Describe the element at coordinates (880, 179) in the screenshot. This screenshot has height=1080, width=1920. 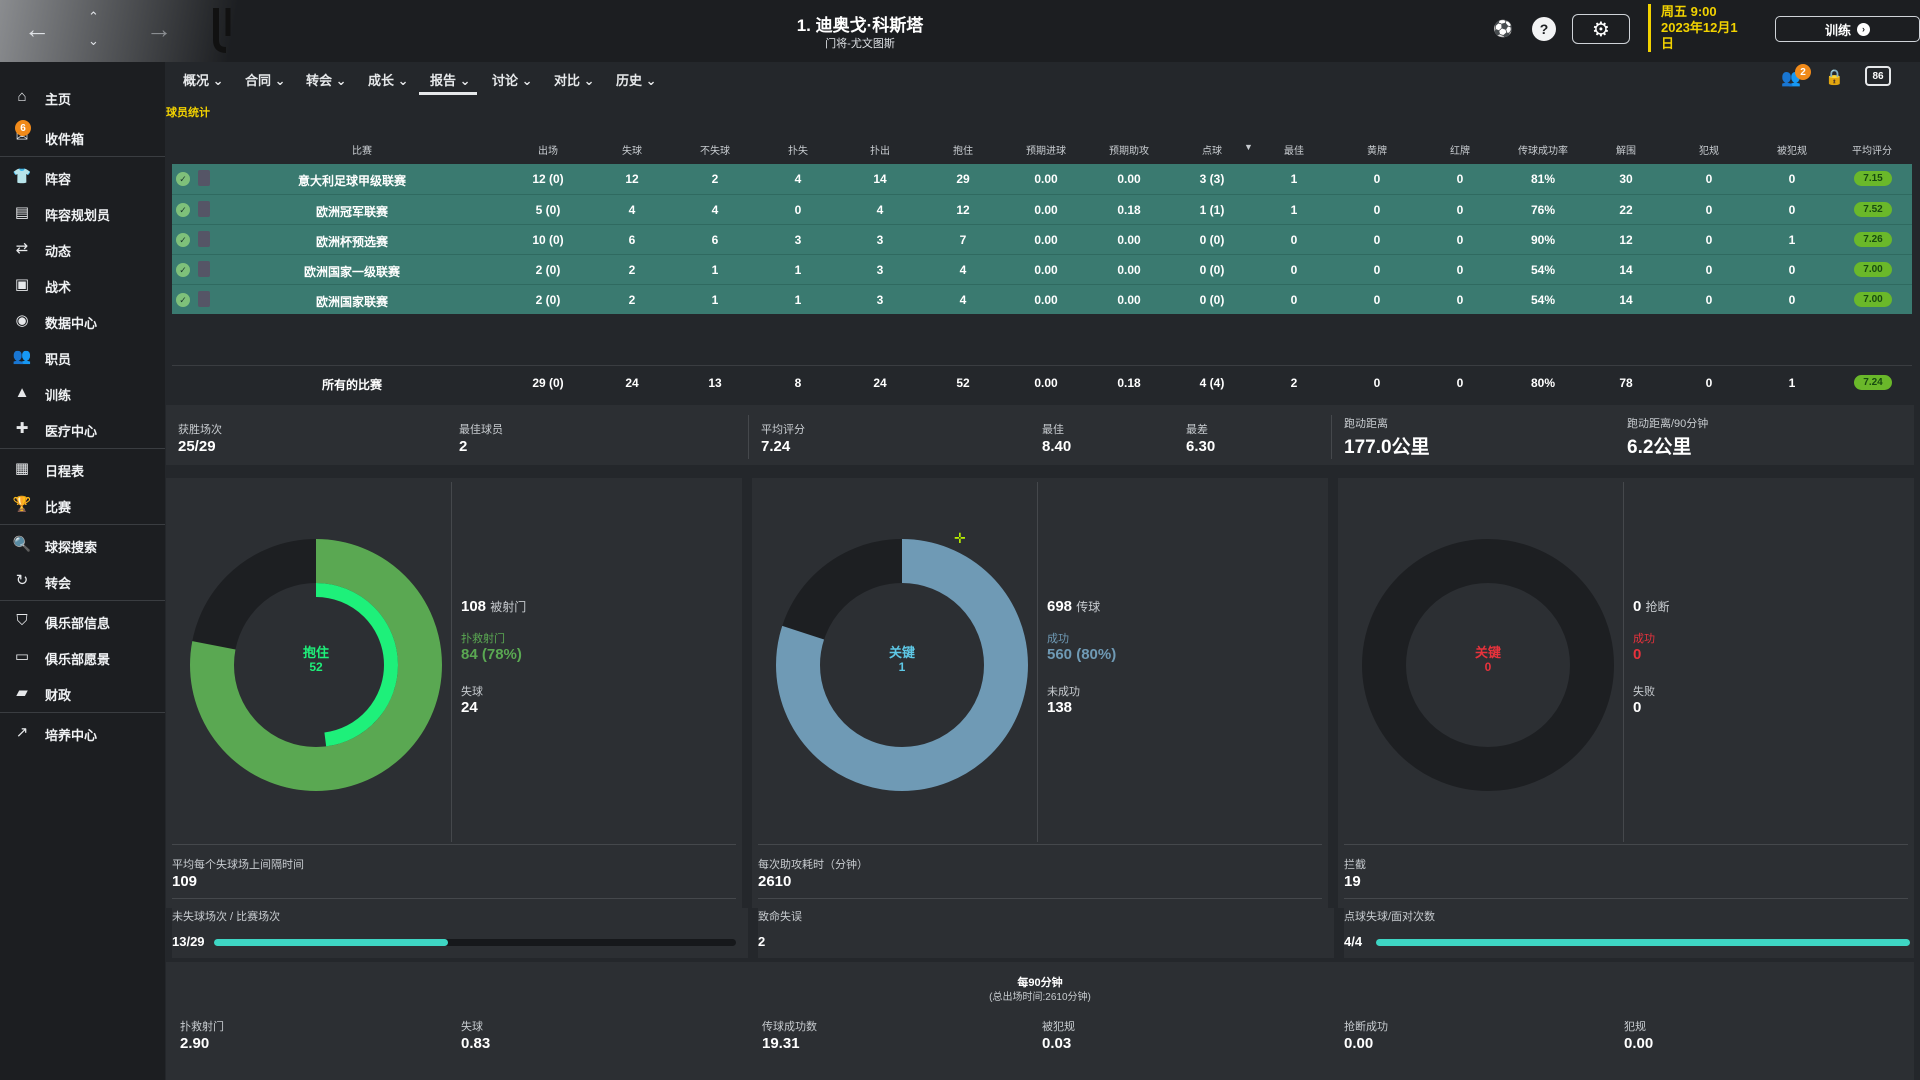
I see `table-cell: 14` at that location.